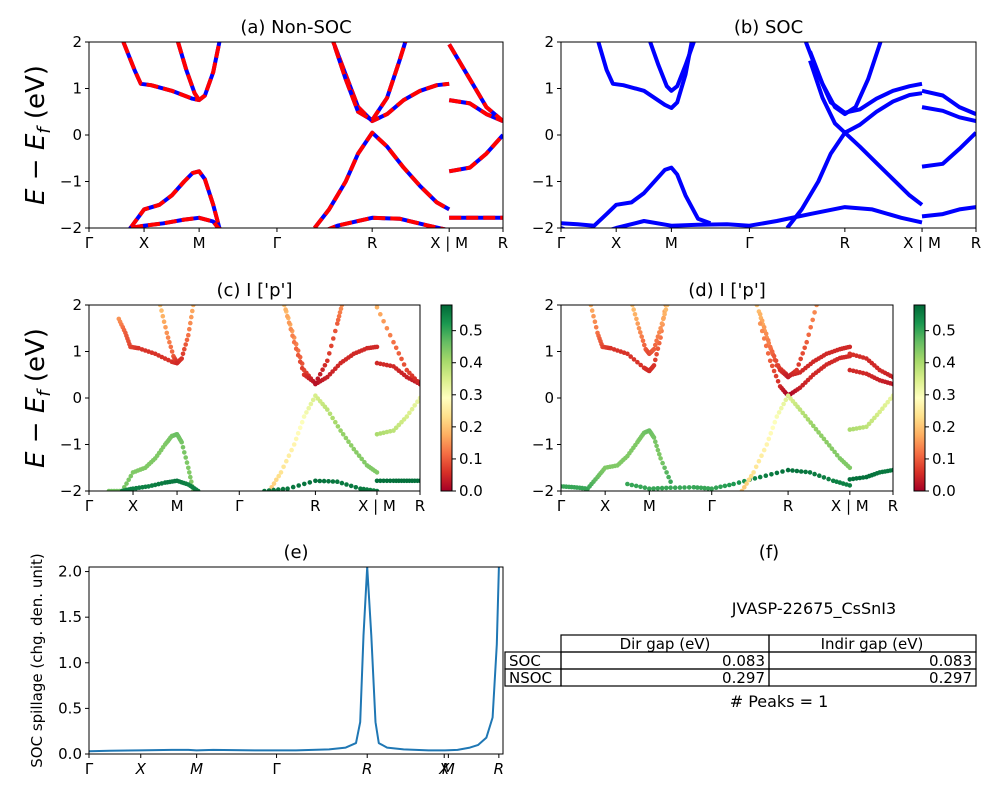 The image size is (1000, 800). I want to click on table-header-dir-gap: Dir gap (eV), so click(665, 644).